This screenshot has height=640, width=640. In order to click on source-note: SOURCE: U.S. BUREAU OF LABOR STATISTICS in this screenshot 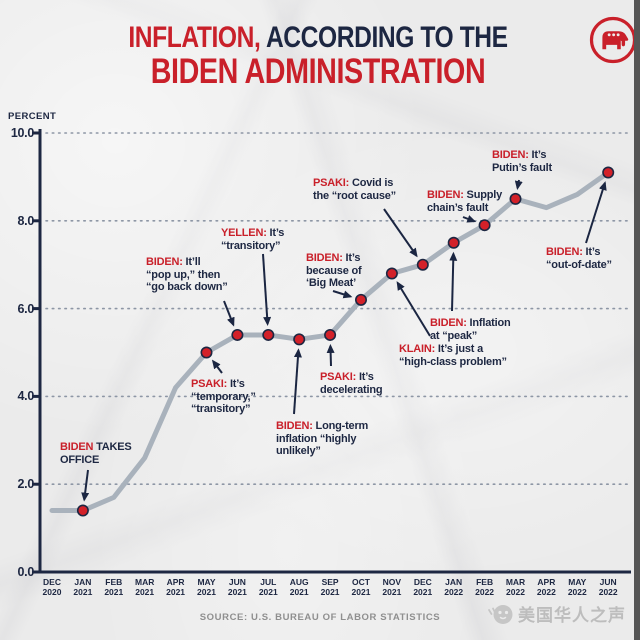, I will do `click(320, 617)`.